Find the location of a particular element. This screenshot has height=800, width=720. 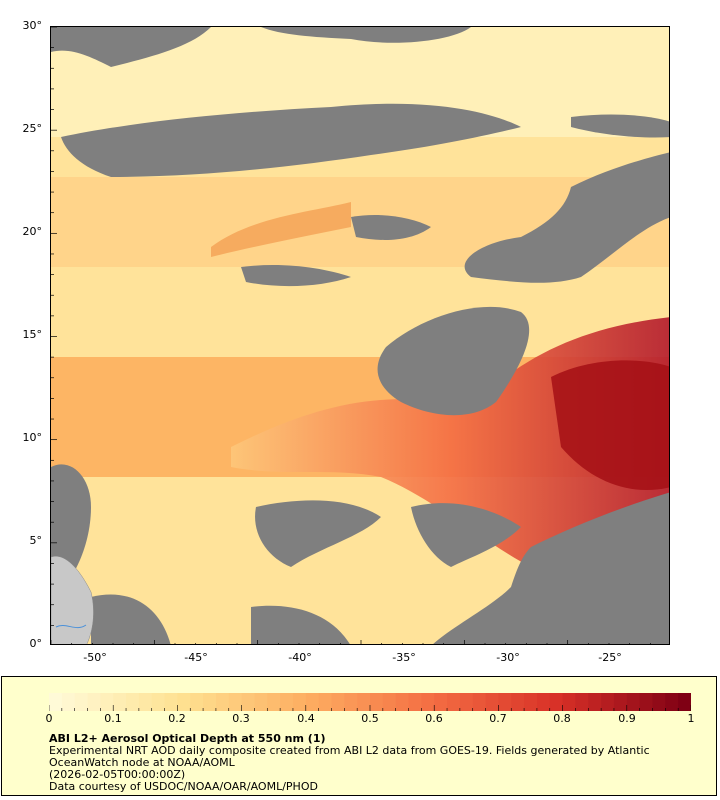

colorbar-label-0: 0 is located at coordinates (49, 718).